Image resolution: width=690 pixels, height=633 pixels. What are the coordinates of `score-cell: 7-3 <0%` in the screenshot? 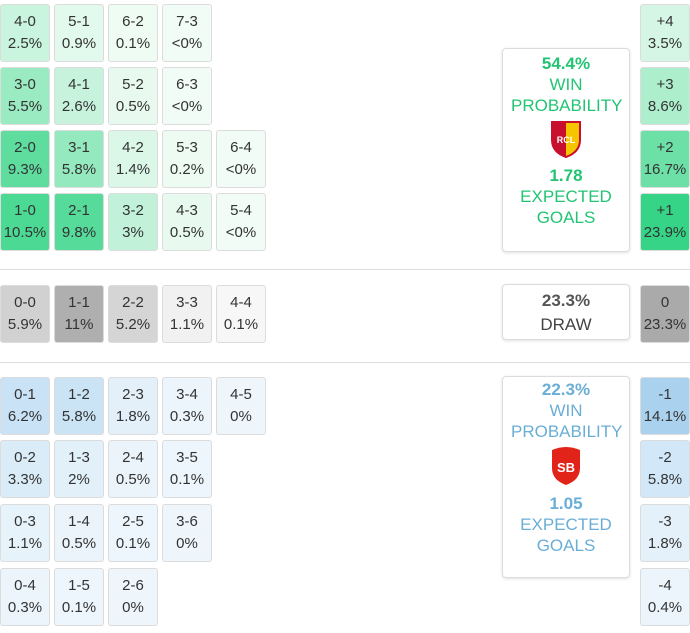 It's located at (187, 33).